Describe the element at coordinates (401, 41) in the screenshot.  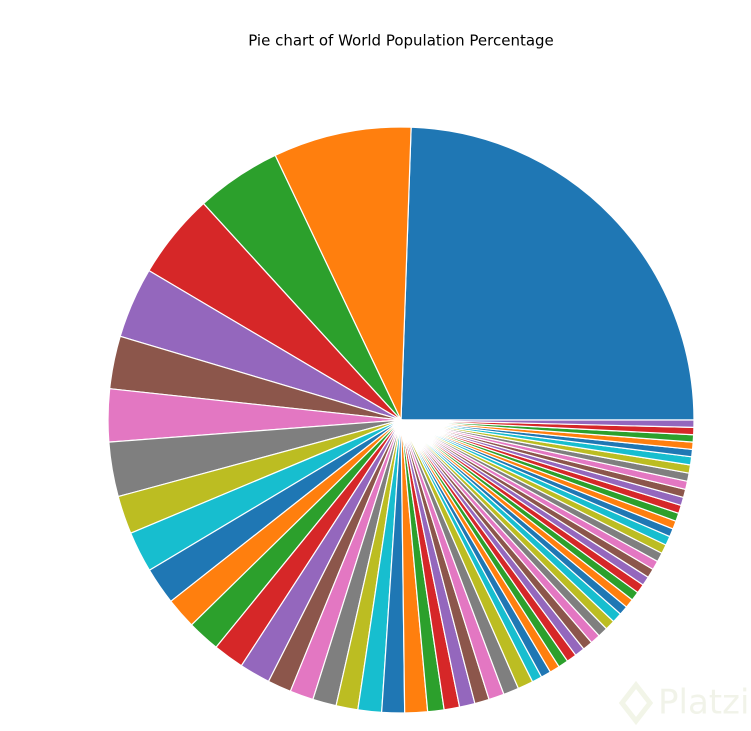
I see `chart-title: Pie chart of World Population Percentage` at that location.